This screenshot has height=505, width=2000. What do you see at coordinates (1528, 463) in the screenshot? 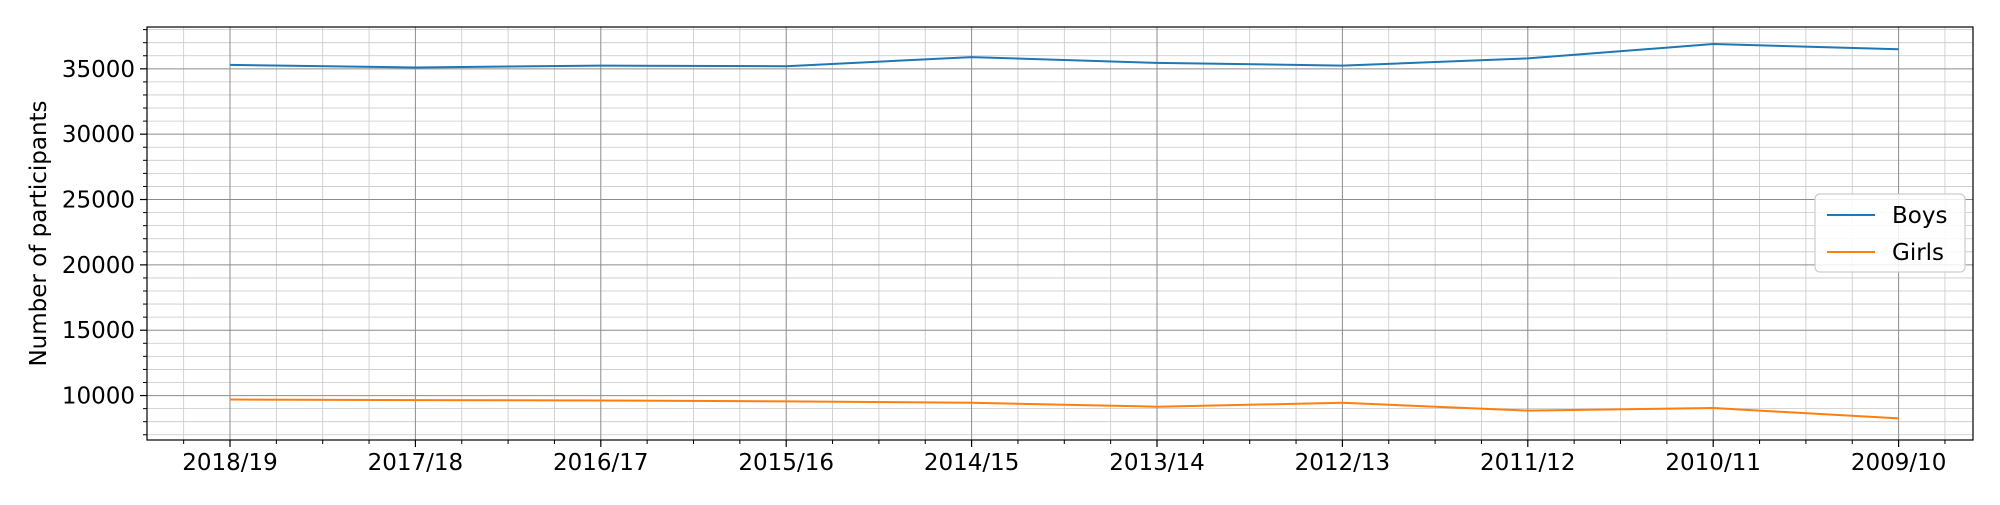
I see `x-tick-label: 2011/12` at bounding box center [1528, 463].